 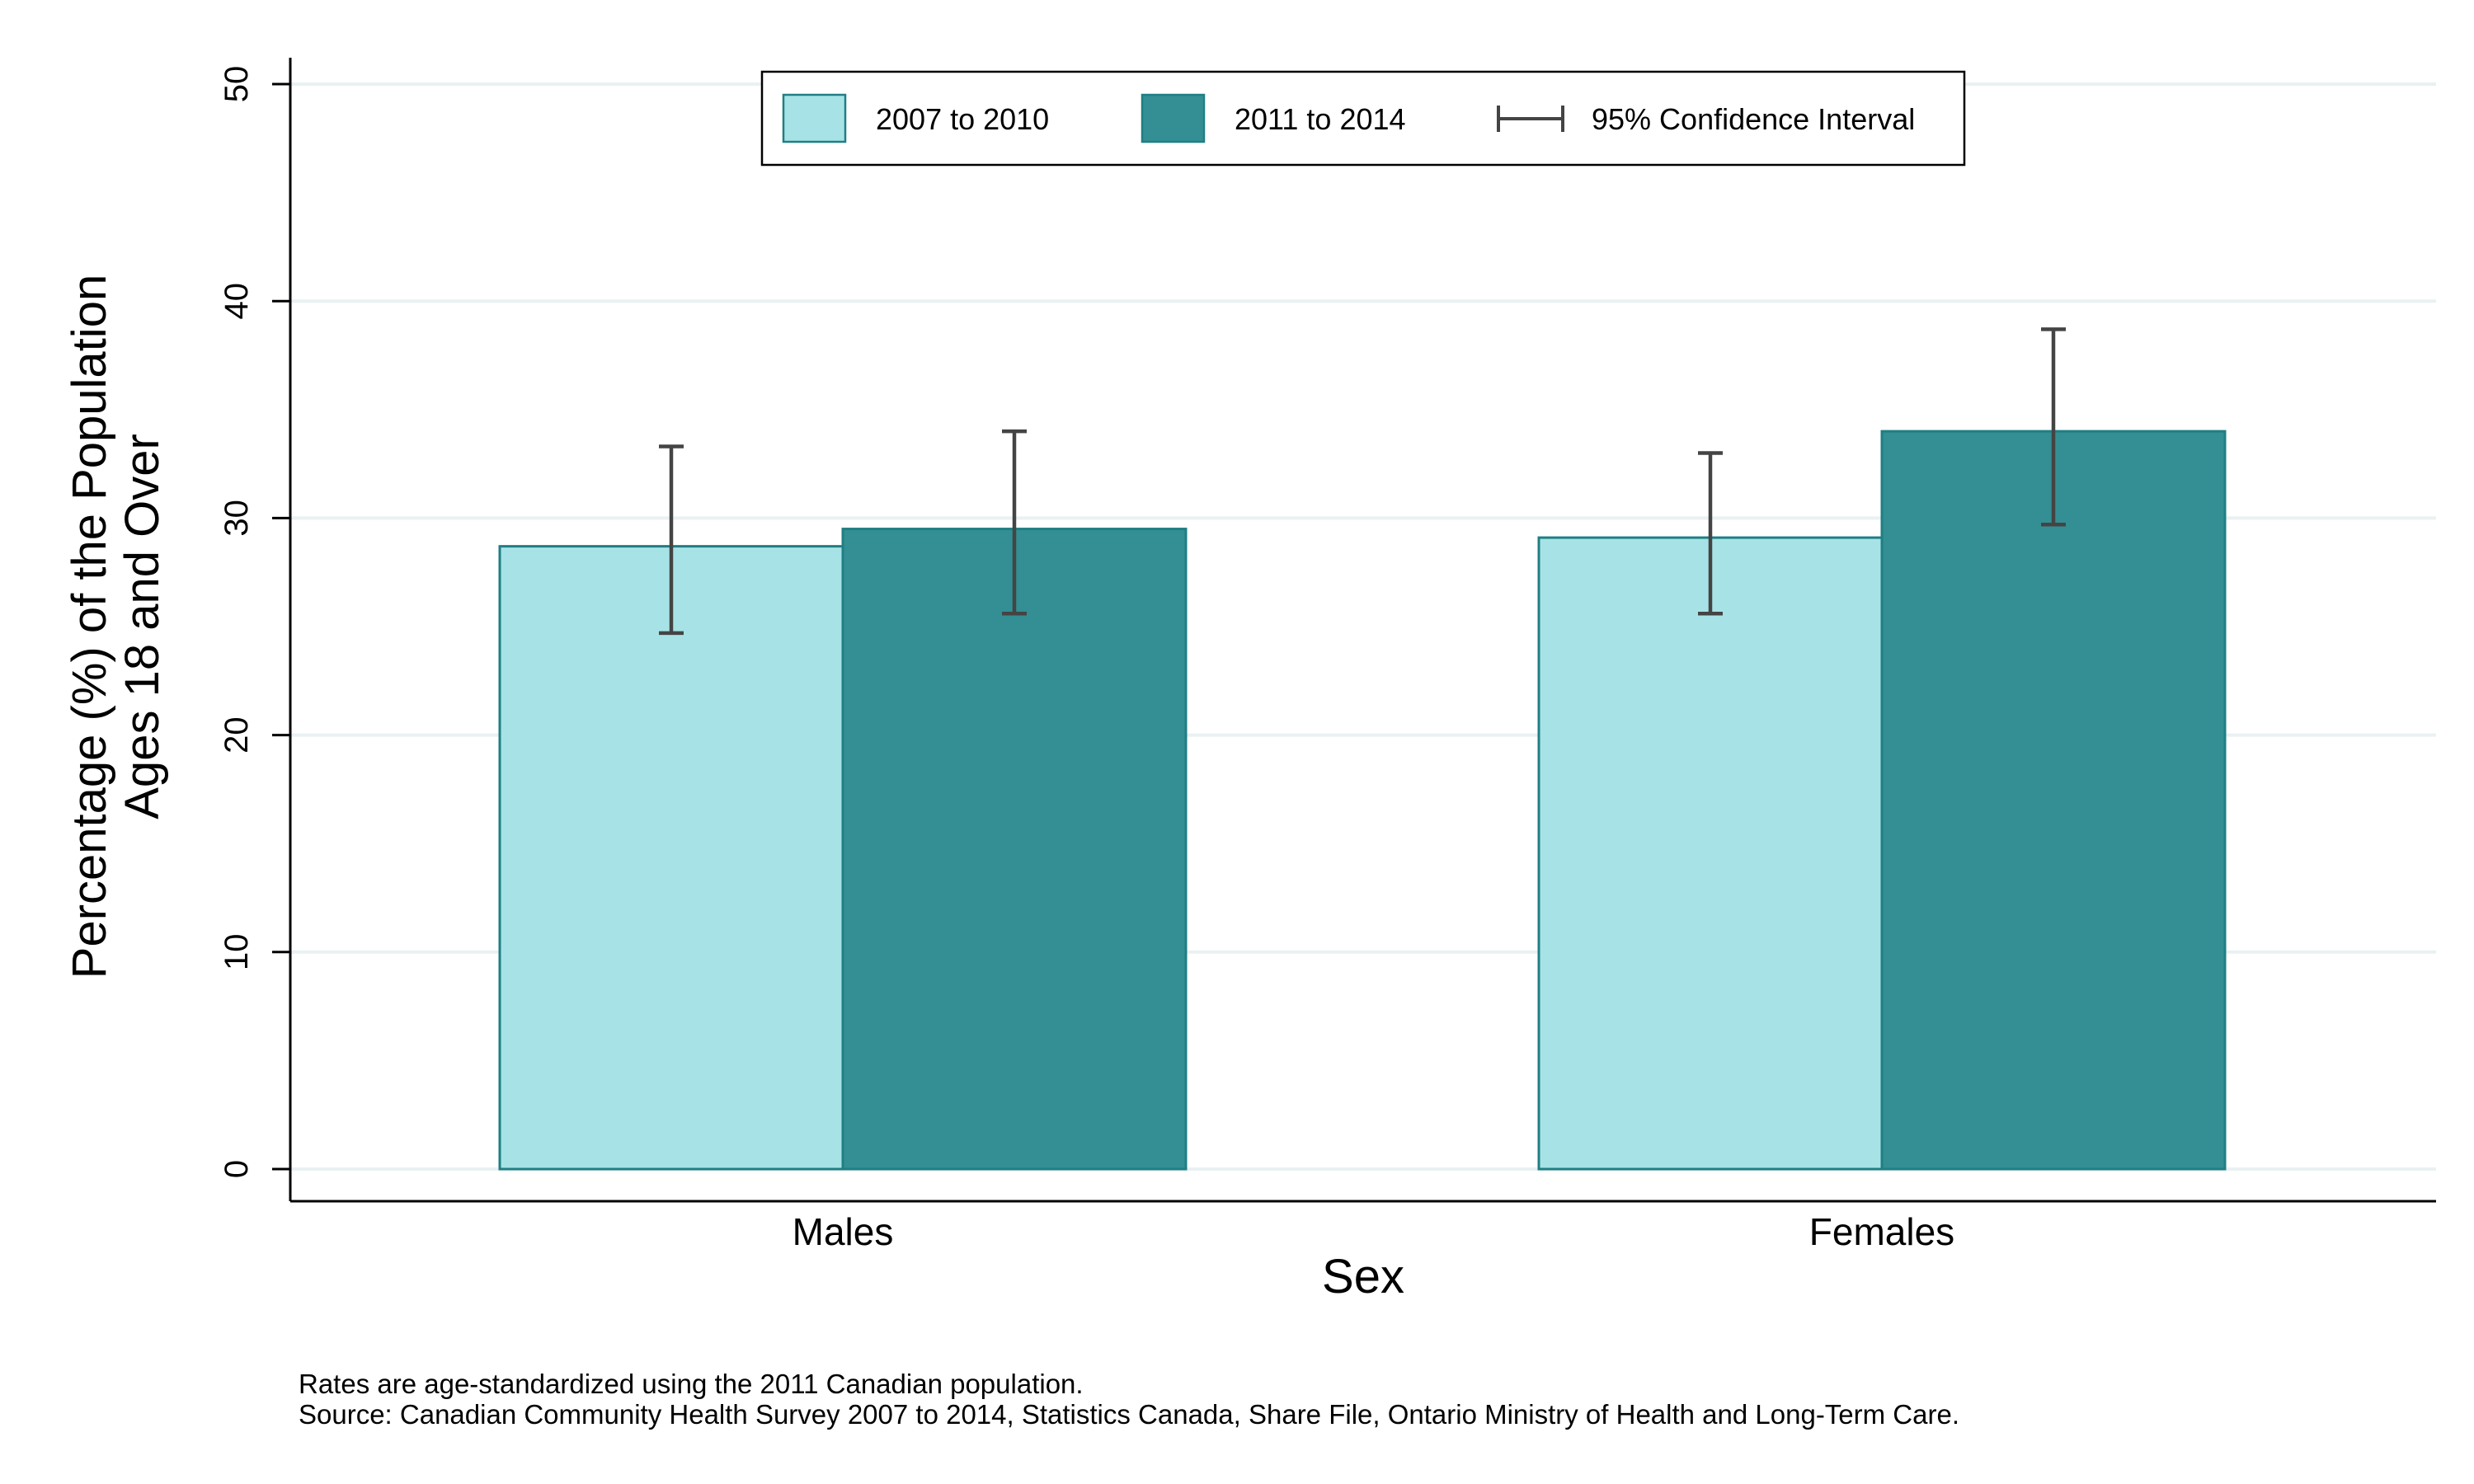 What do you see at coordinates (237, 84) in the screenshot?
I see `y-tick-label: 50` at bounding box center [237, 84].